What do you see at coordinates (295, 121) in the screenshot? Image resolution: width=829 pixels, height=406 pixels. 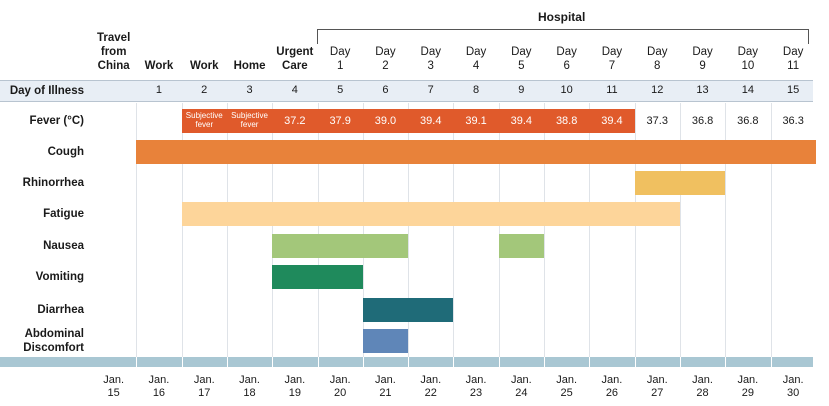 I see `fever-value: 37.2` at bounding box center [295, 121].